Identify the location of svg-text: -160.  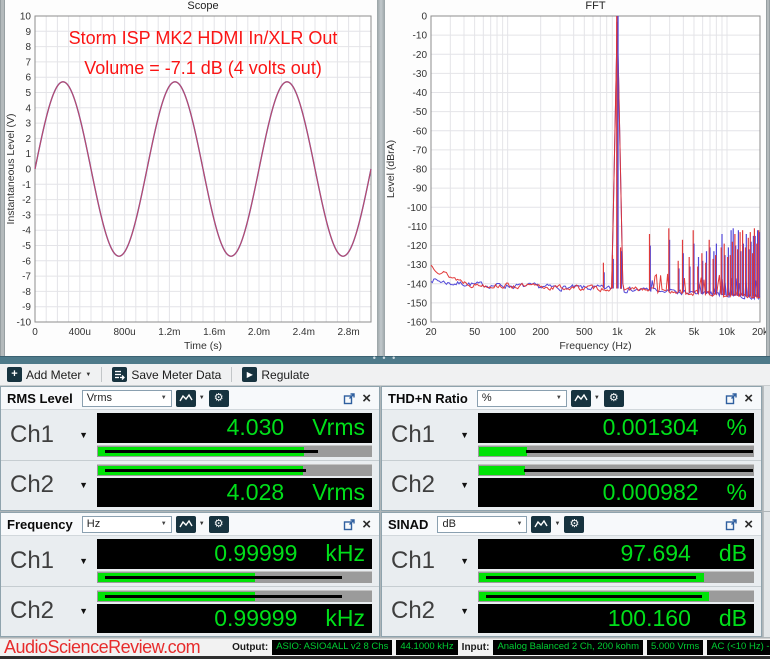
(417, 323).